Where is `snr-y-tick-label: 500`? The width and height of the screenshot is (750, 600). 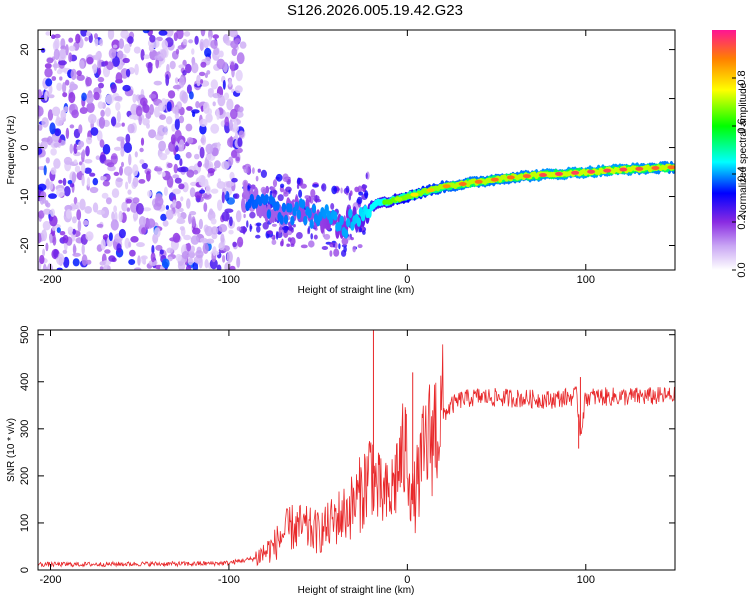 snr-y-tick-label: 500 is located at coordinates (25, 335).